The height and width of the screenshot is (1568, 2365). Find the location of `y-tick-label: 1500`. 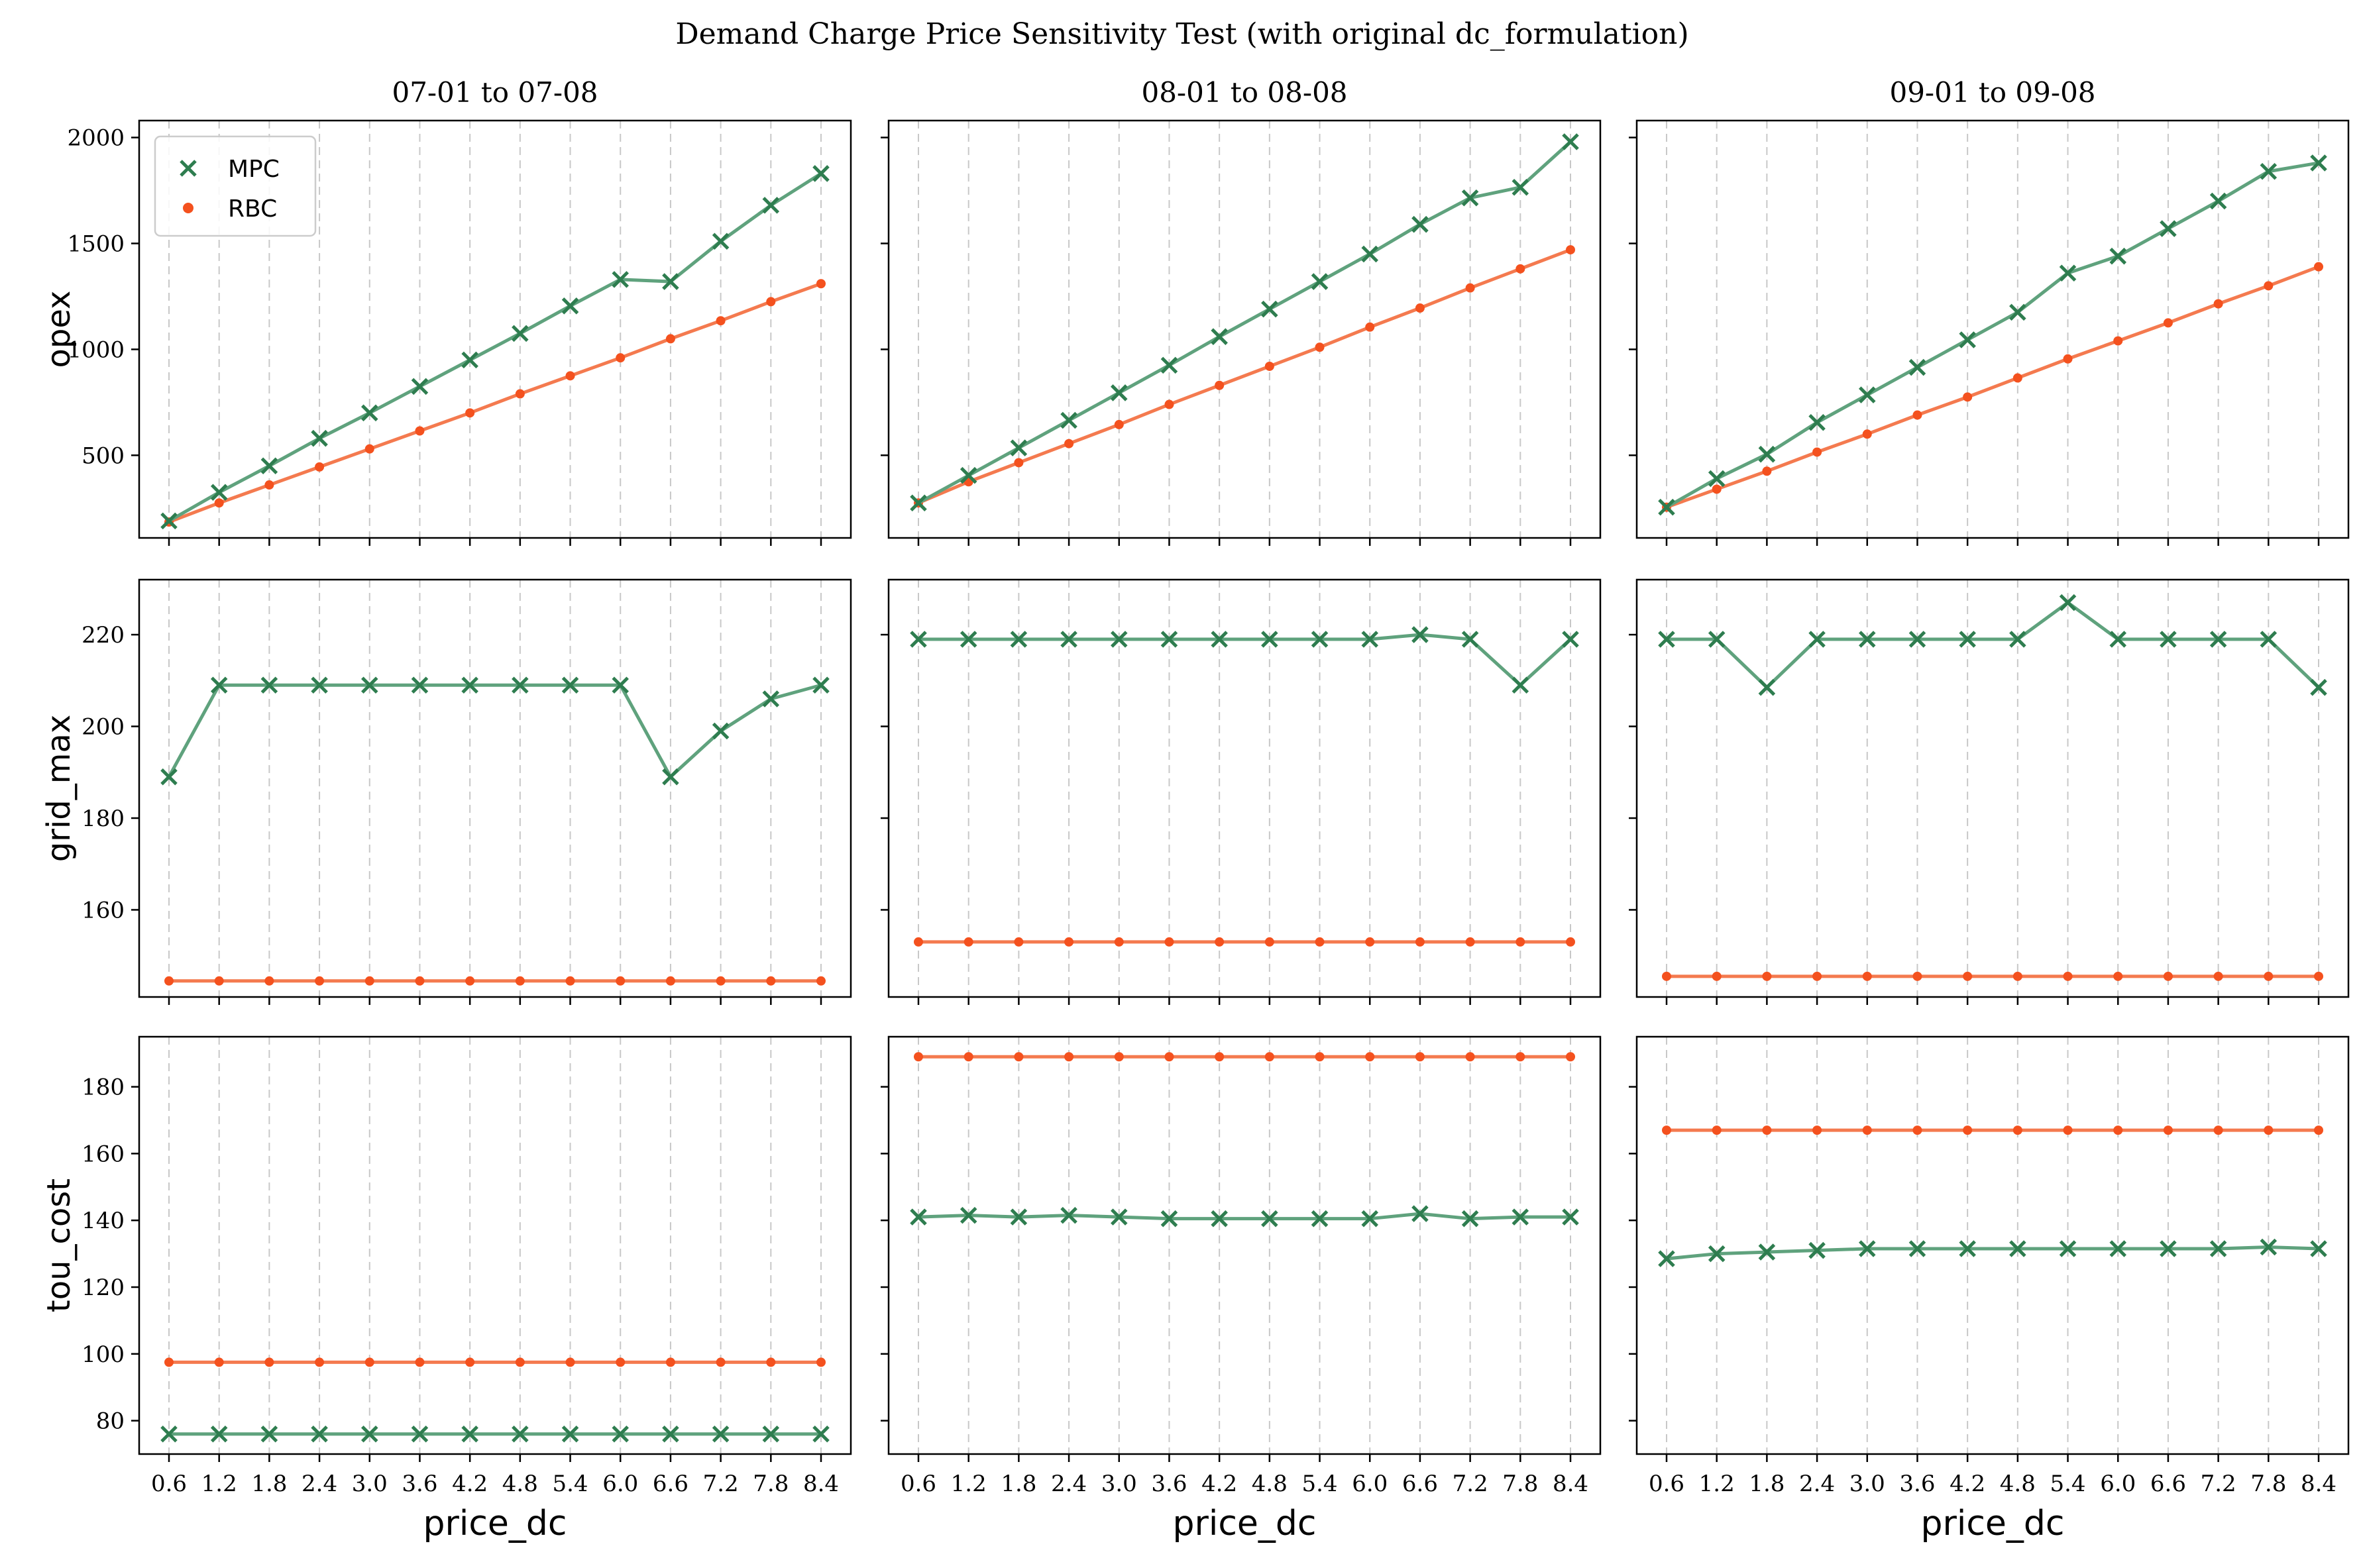

y-tick-label: 1500 is located at coordinates (96, 244).